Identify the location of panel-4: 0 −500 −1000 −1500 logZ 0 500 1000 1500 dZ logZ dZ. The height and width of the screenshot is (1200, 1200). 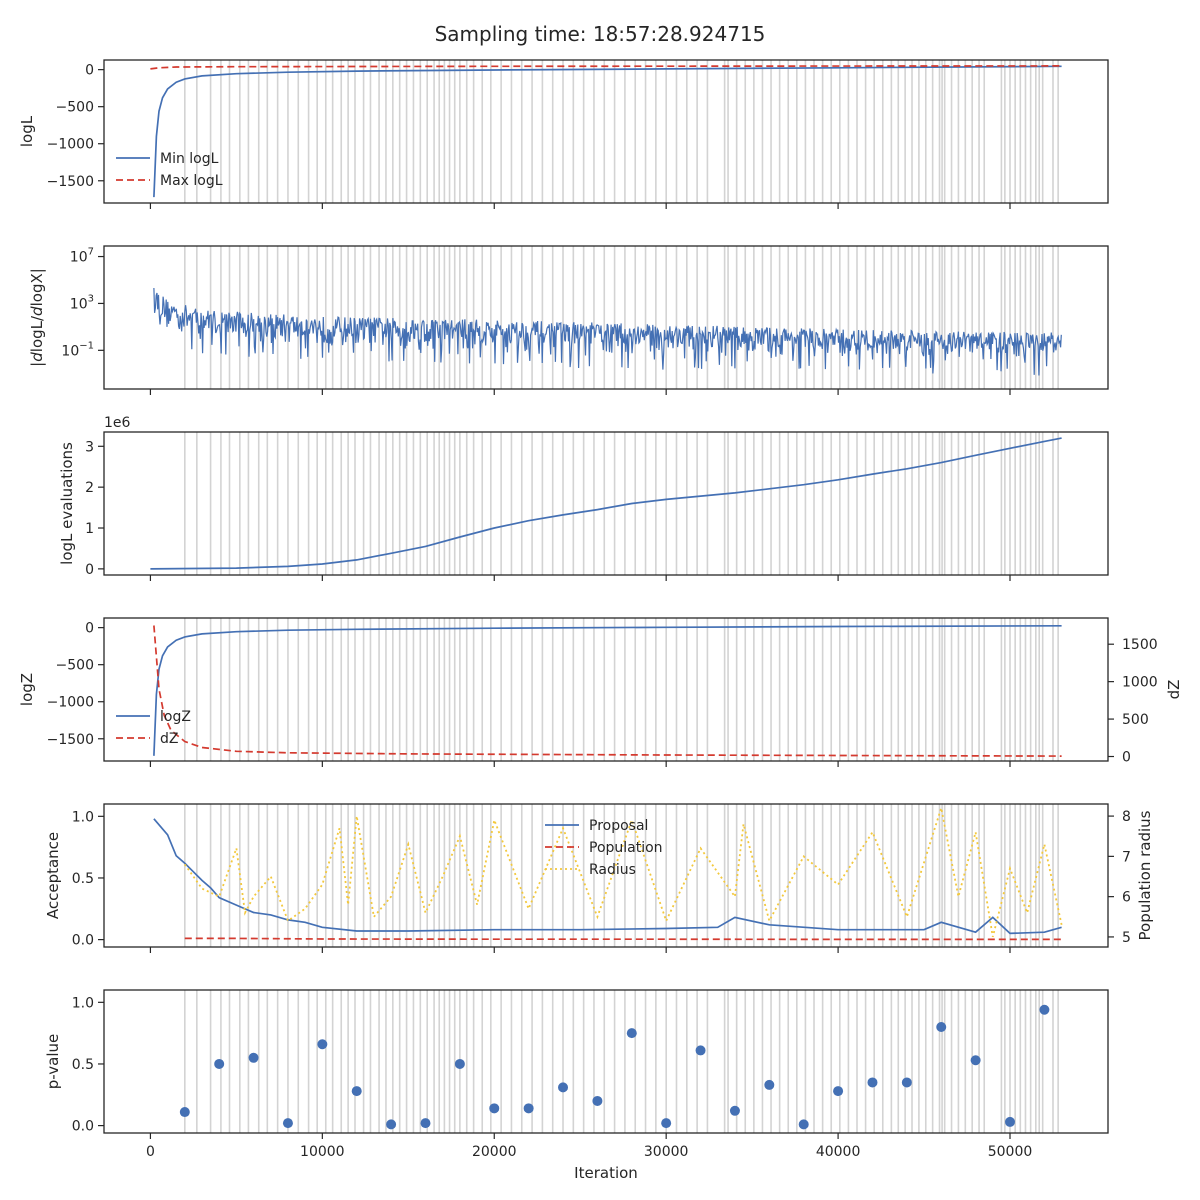
(600, 692).